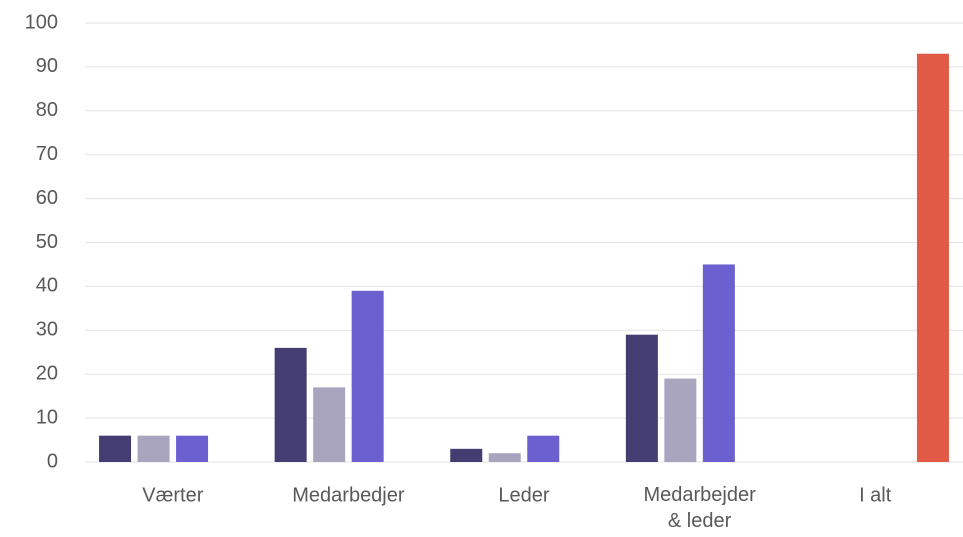  I want to click on y-tick-label: 30, so click(47, 330).